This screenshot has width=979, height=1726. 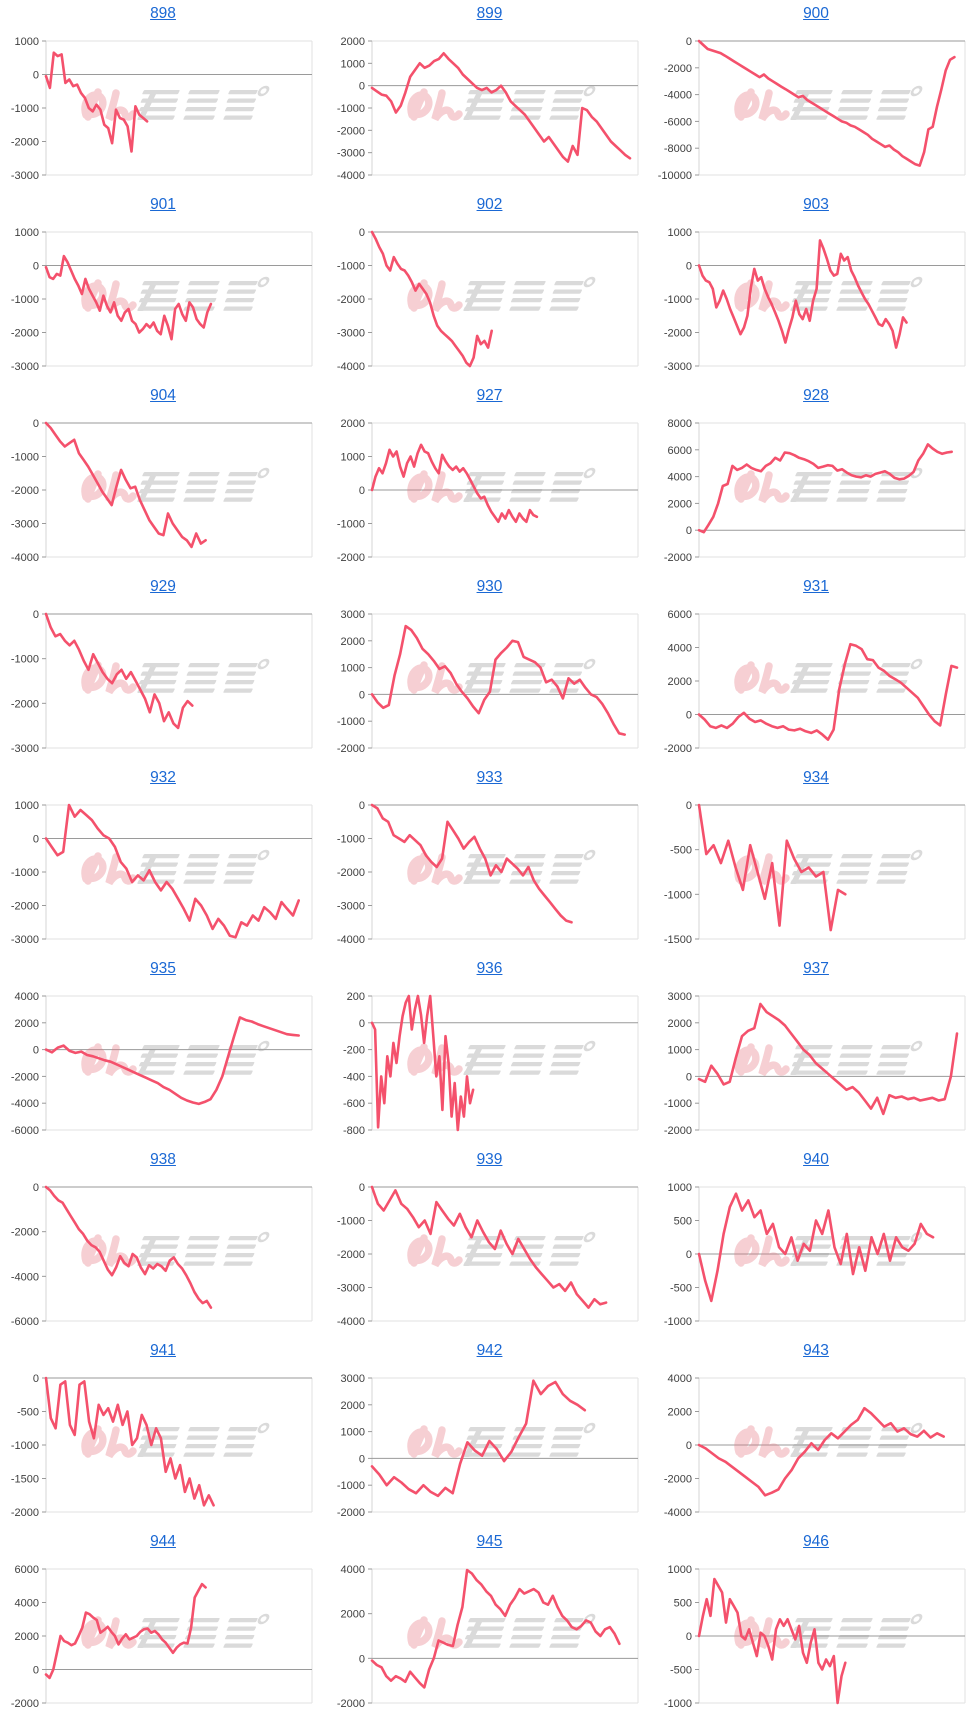 I want to click on chart-link-900: 900, so click(x=816, y=13).